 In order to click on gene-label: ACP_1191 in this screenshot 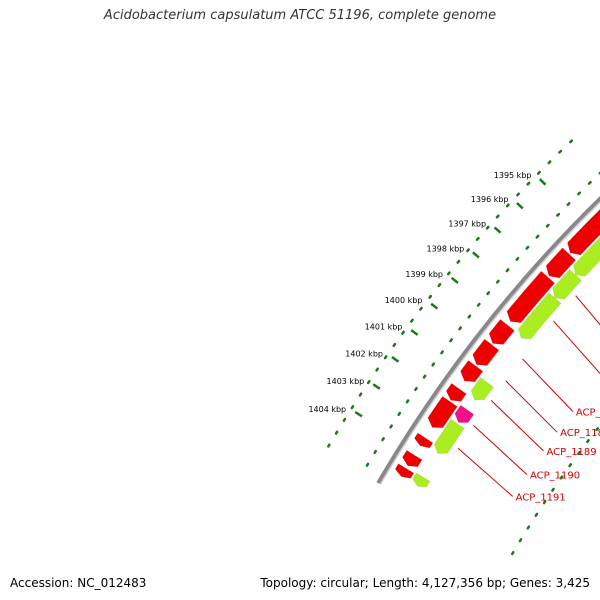, I will do `click(541, 497)`.